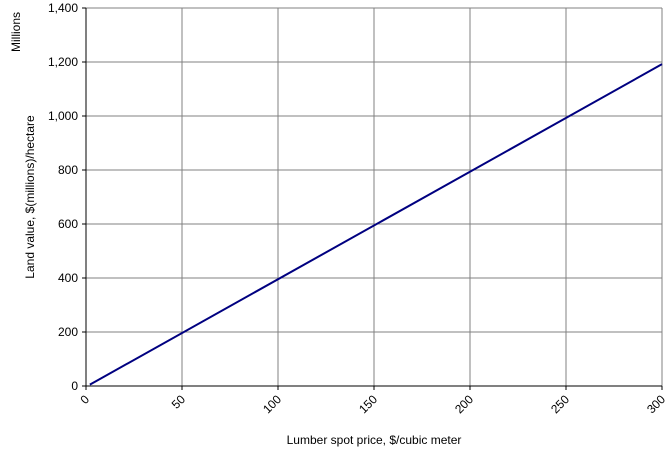  What do you see at coordinates (560, 404) in the screenshot?
I see `x-tick-label: 250` at bounding box center [560, 404].